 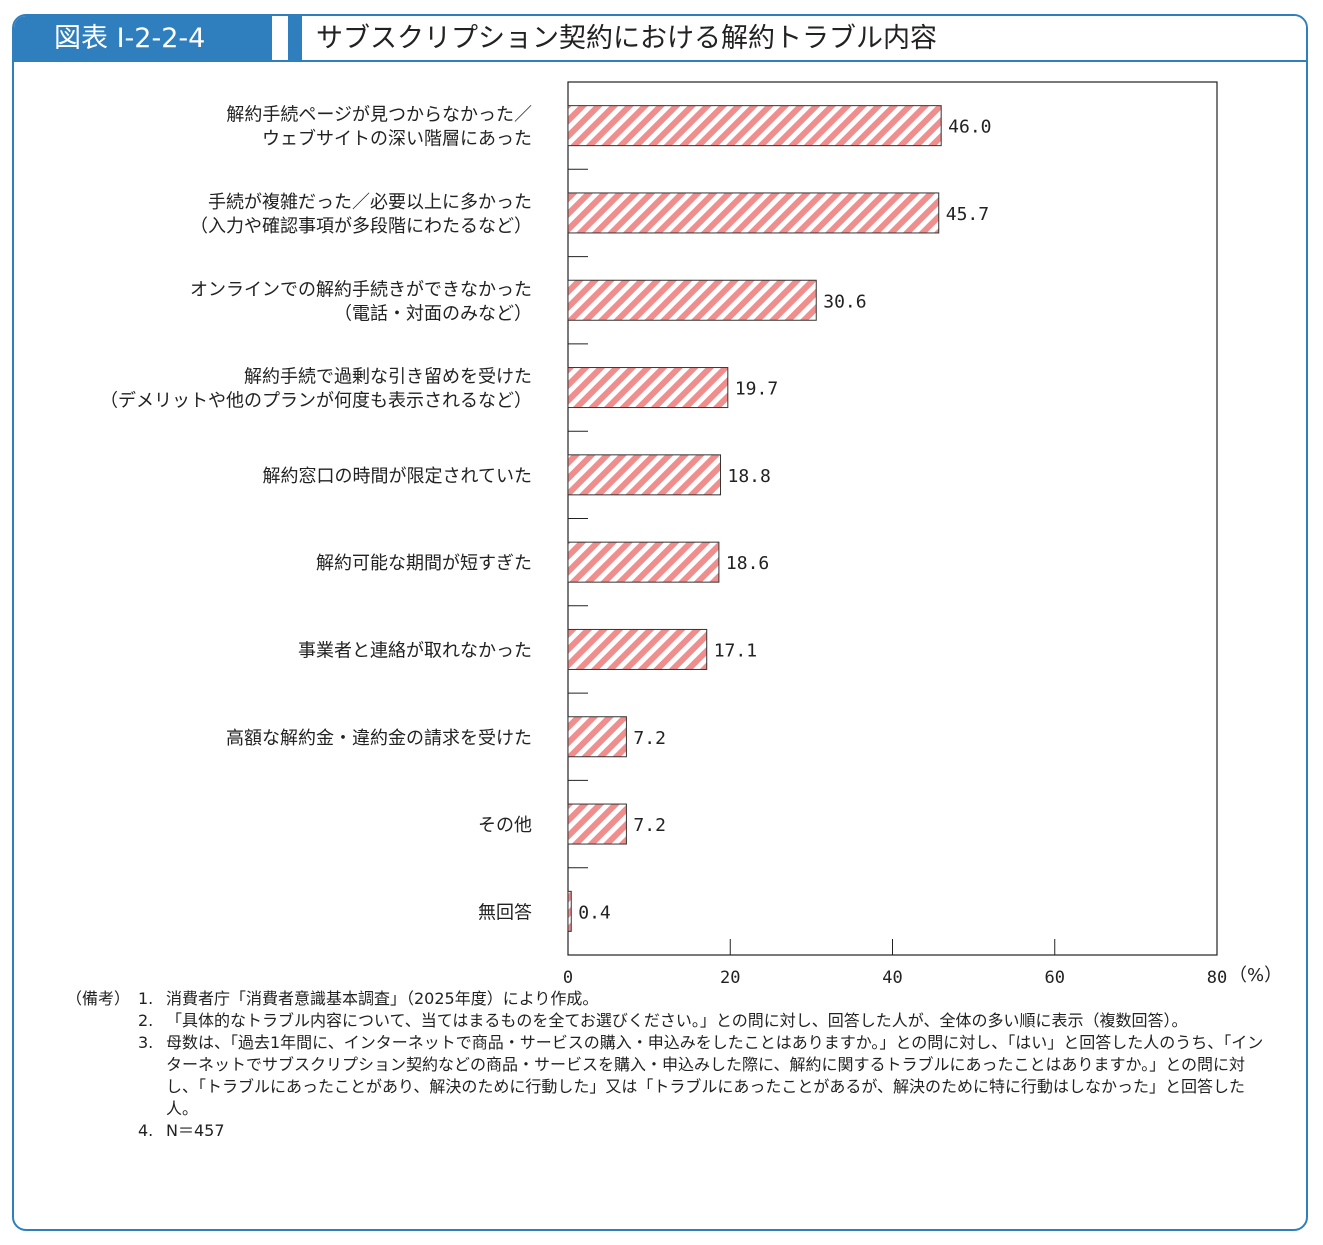 What do you see at coordinates (146, 1042) in the screenshot?
I see `note-number: 3.` at bounding box center [146, 1042].